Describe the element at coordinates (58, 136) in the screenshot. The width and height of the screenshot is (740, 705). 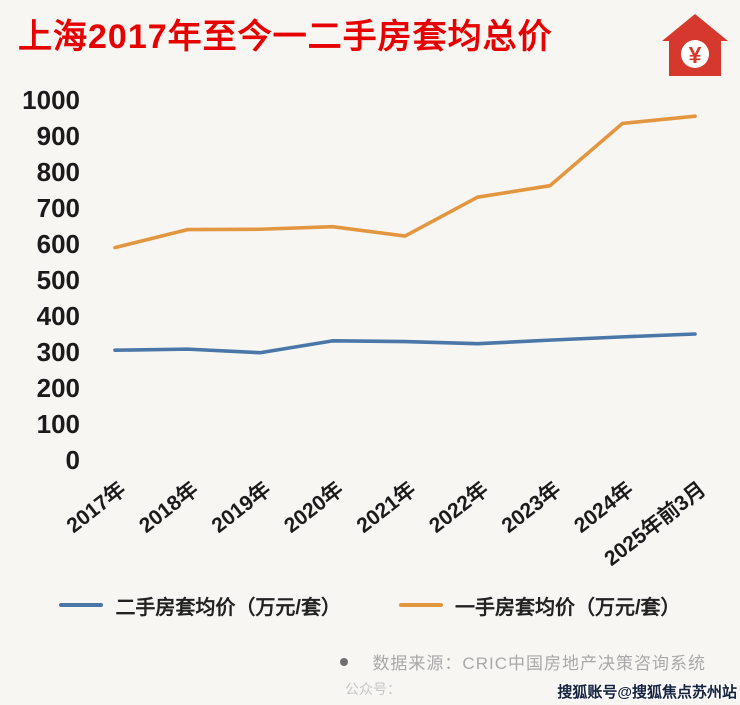
I see `y-tick-label: 900` at that location.